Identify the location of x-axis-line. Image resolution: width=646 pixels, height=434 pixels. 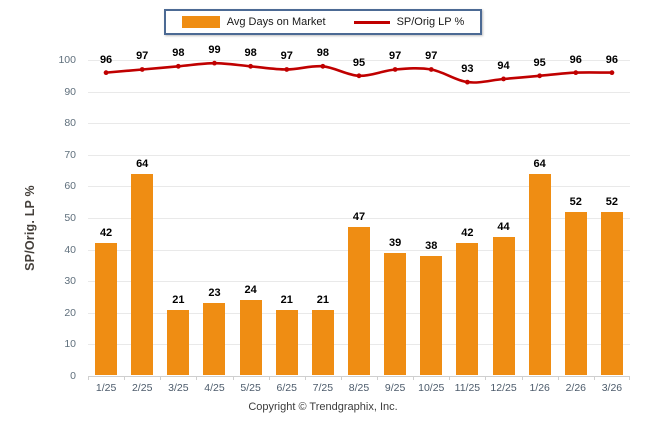
(359, 376).